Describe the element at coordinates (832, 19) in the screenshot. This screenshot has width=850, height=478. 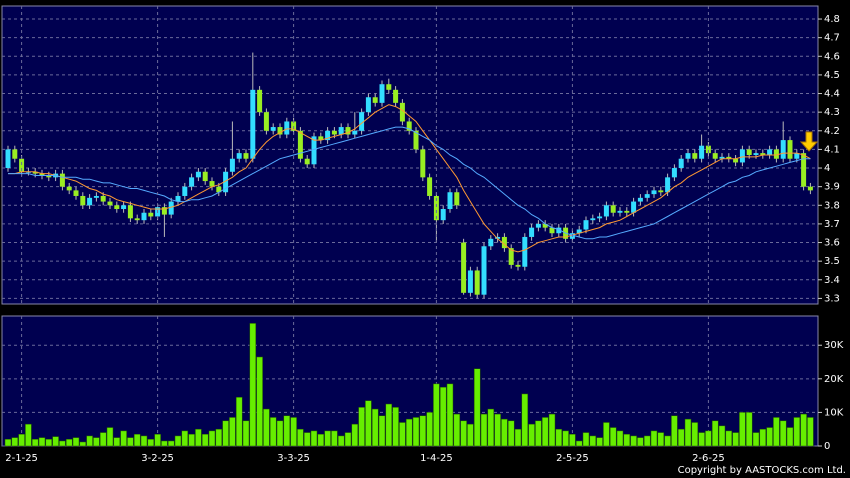
I see `y-tick-label: 4.8` at that location.